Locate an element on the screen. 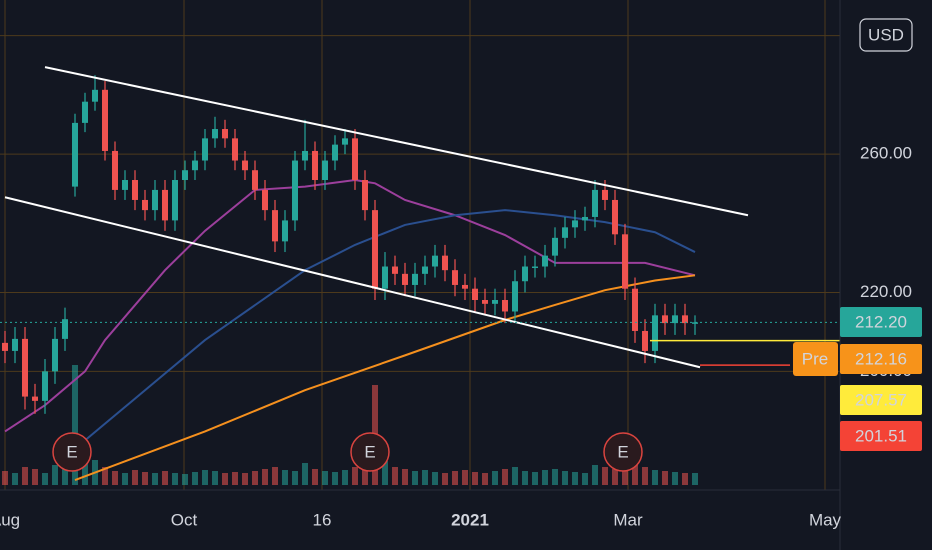 The width and height of the screenshot is (932, 550). x-tick-label: Aug is located at coordinates (10, 519).